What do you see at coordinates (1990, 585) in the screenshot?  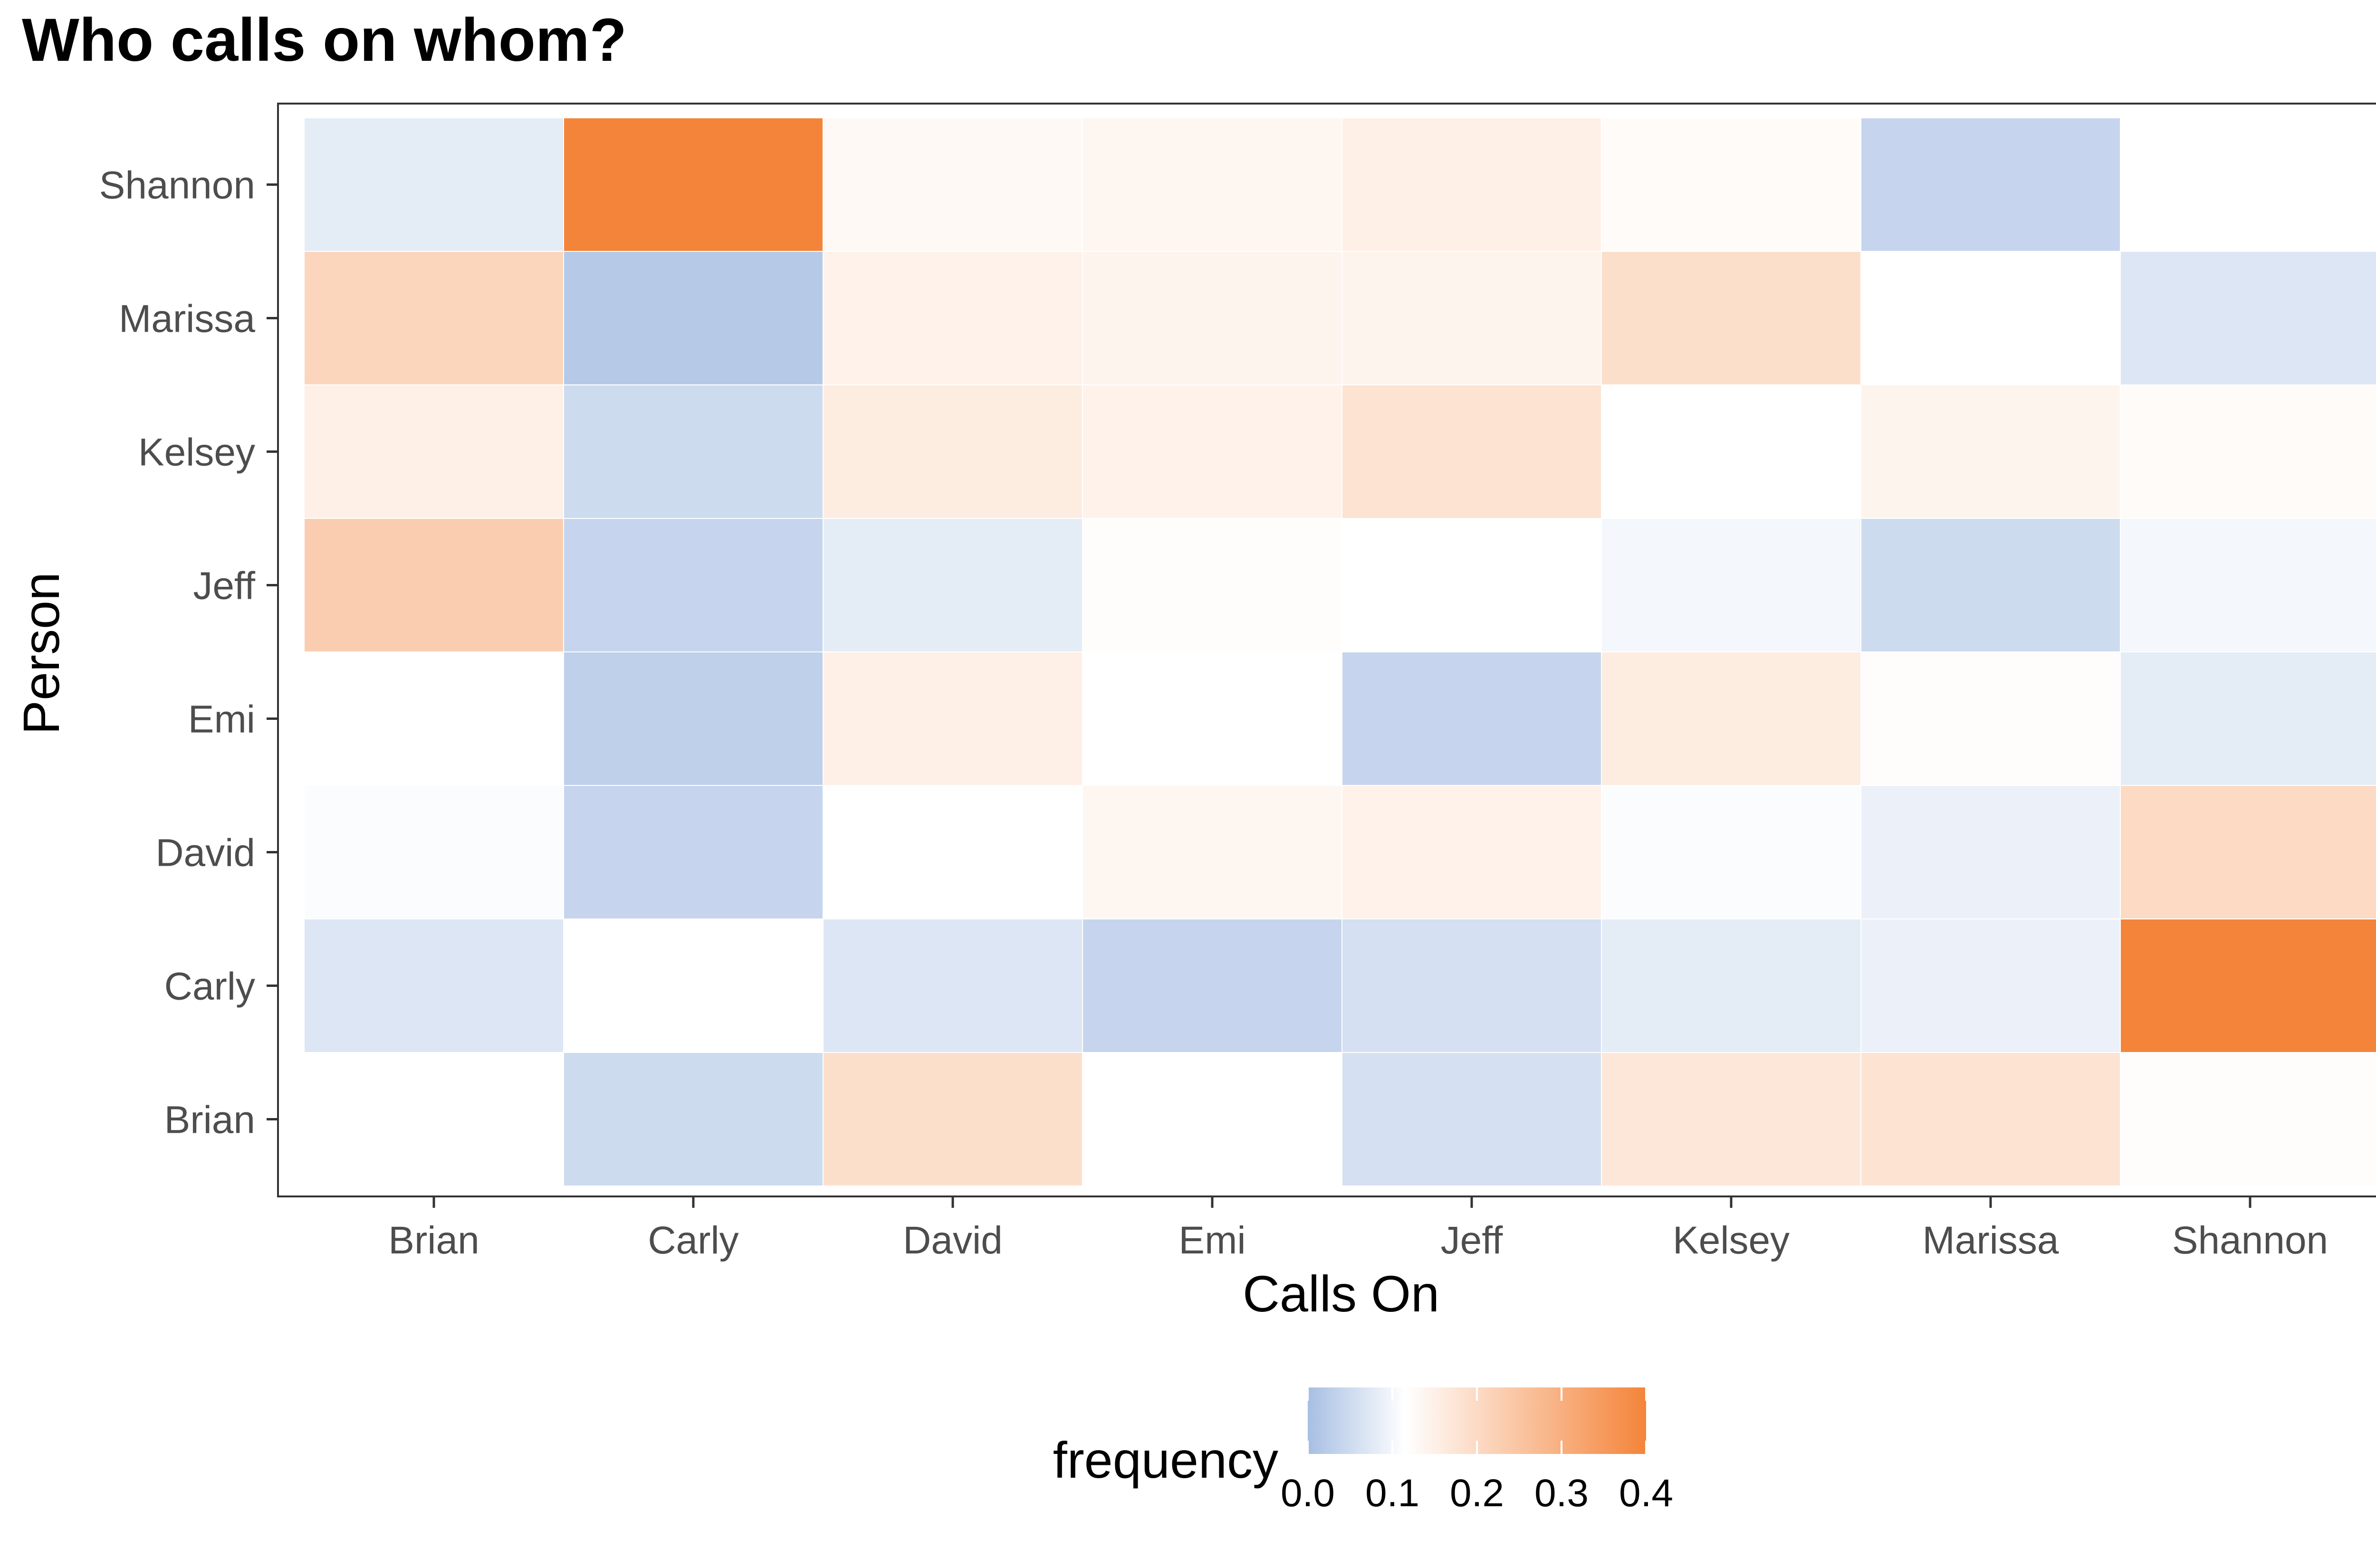 I see `tile-jeff-calls-marissa` at bounding box center [1990, 585].